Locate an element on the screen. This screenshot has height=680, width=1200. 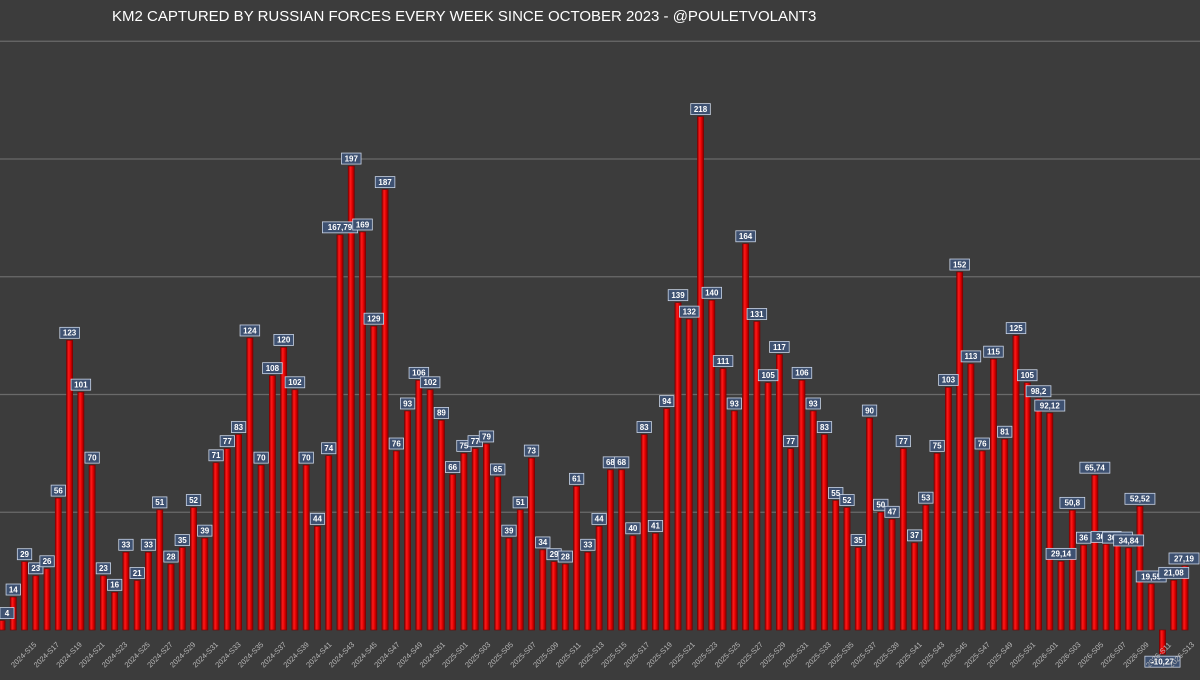
value-label-93: 92,12 is located at coordinates (1050, 405).